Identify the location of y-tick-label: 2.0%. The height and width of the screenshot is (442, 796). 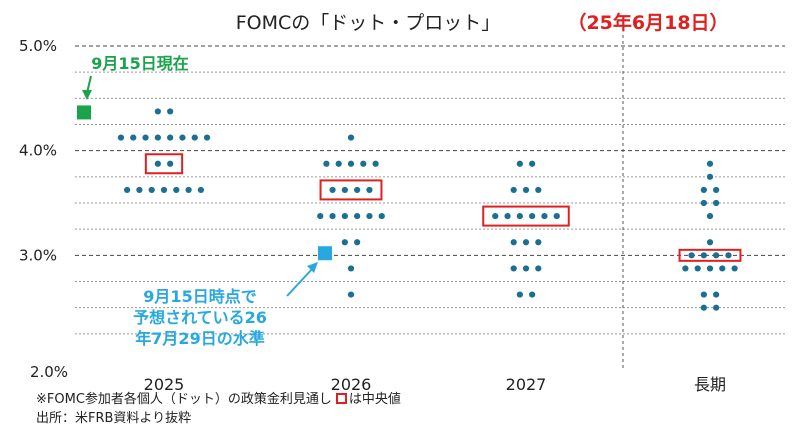
(49, 372).